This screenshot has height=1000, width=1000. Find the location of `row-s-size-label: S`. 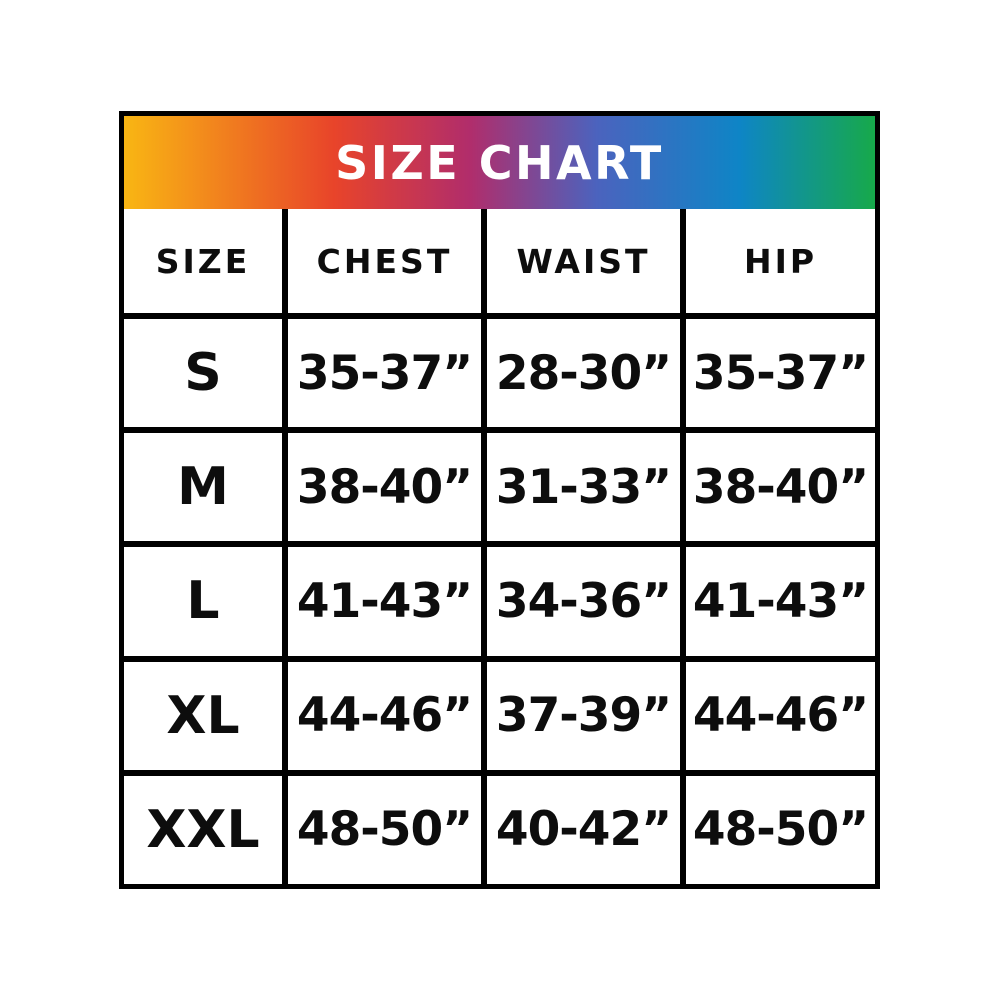

row-s-size-label: S is located at coordinates (203, 373).